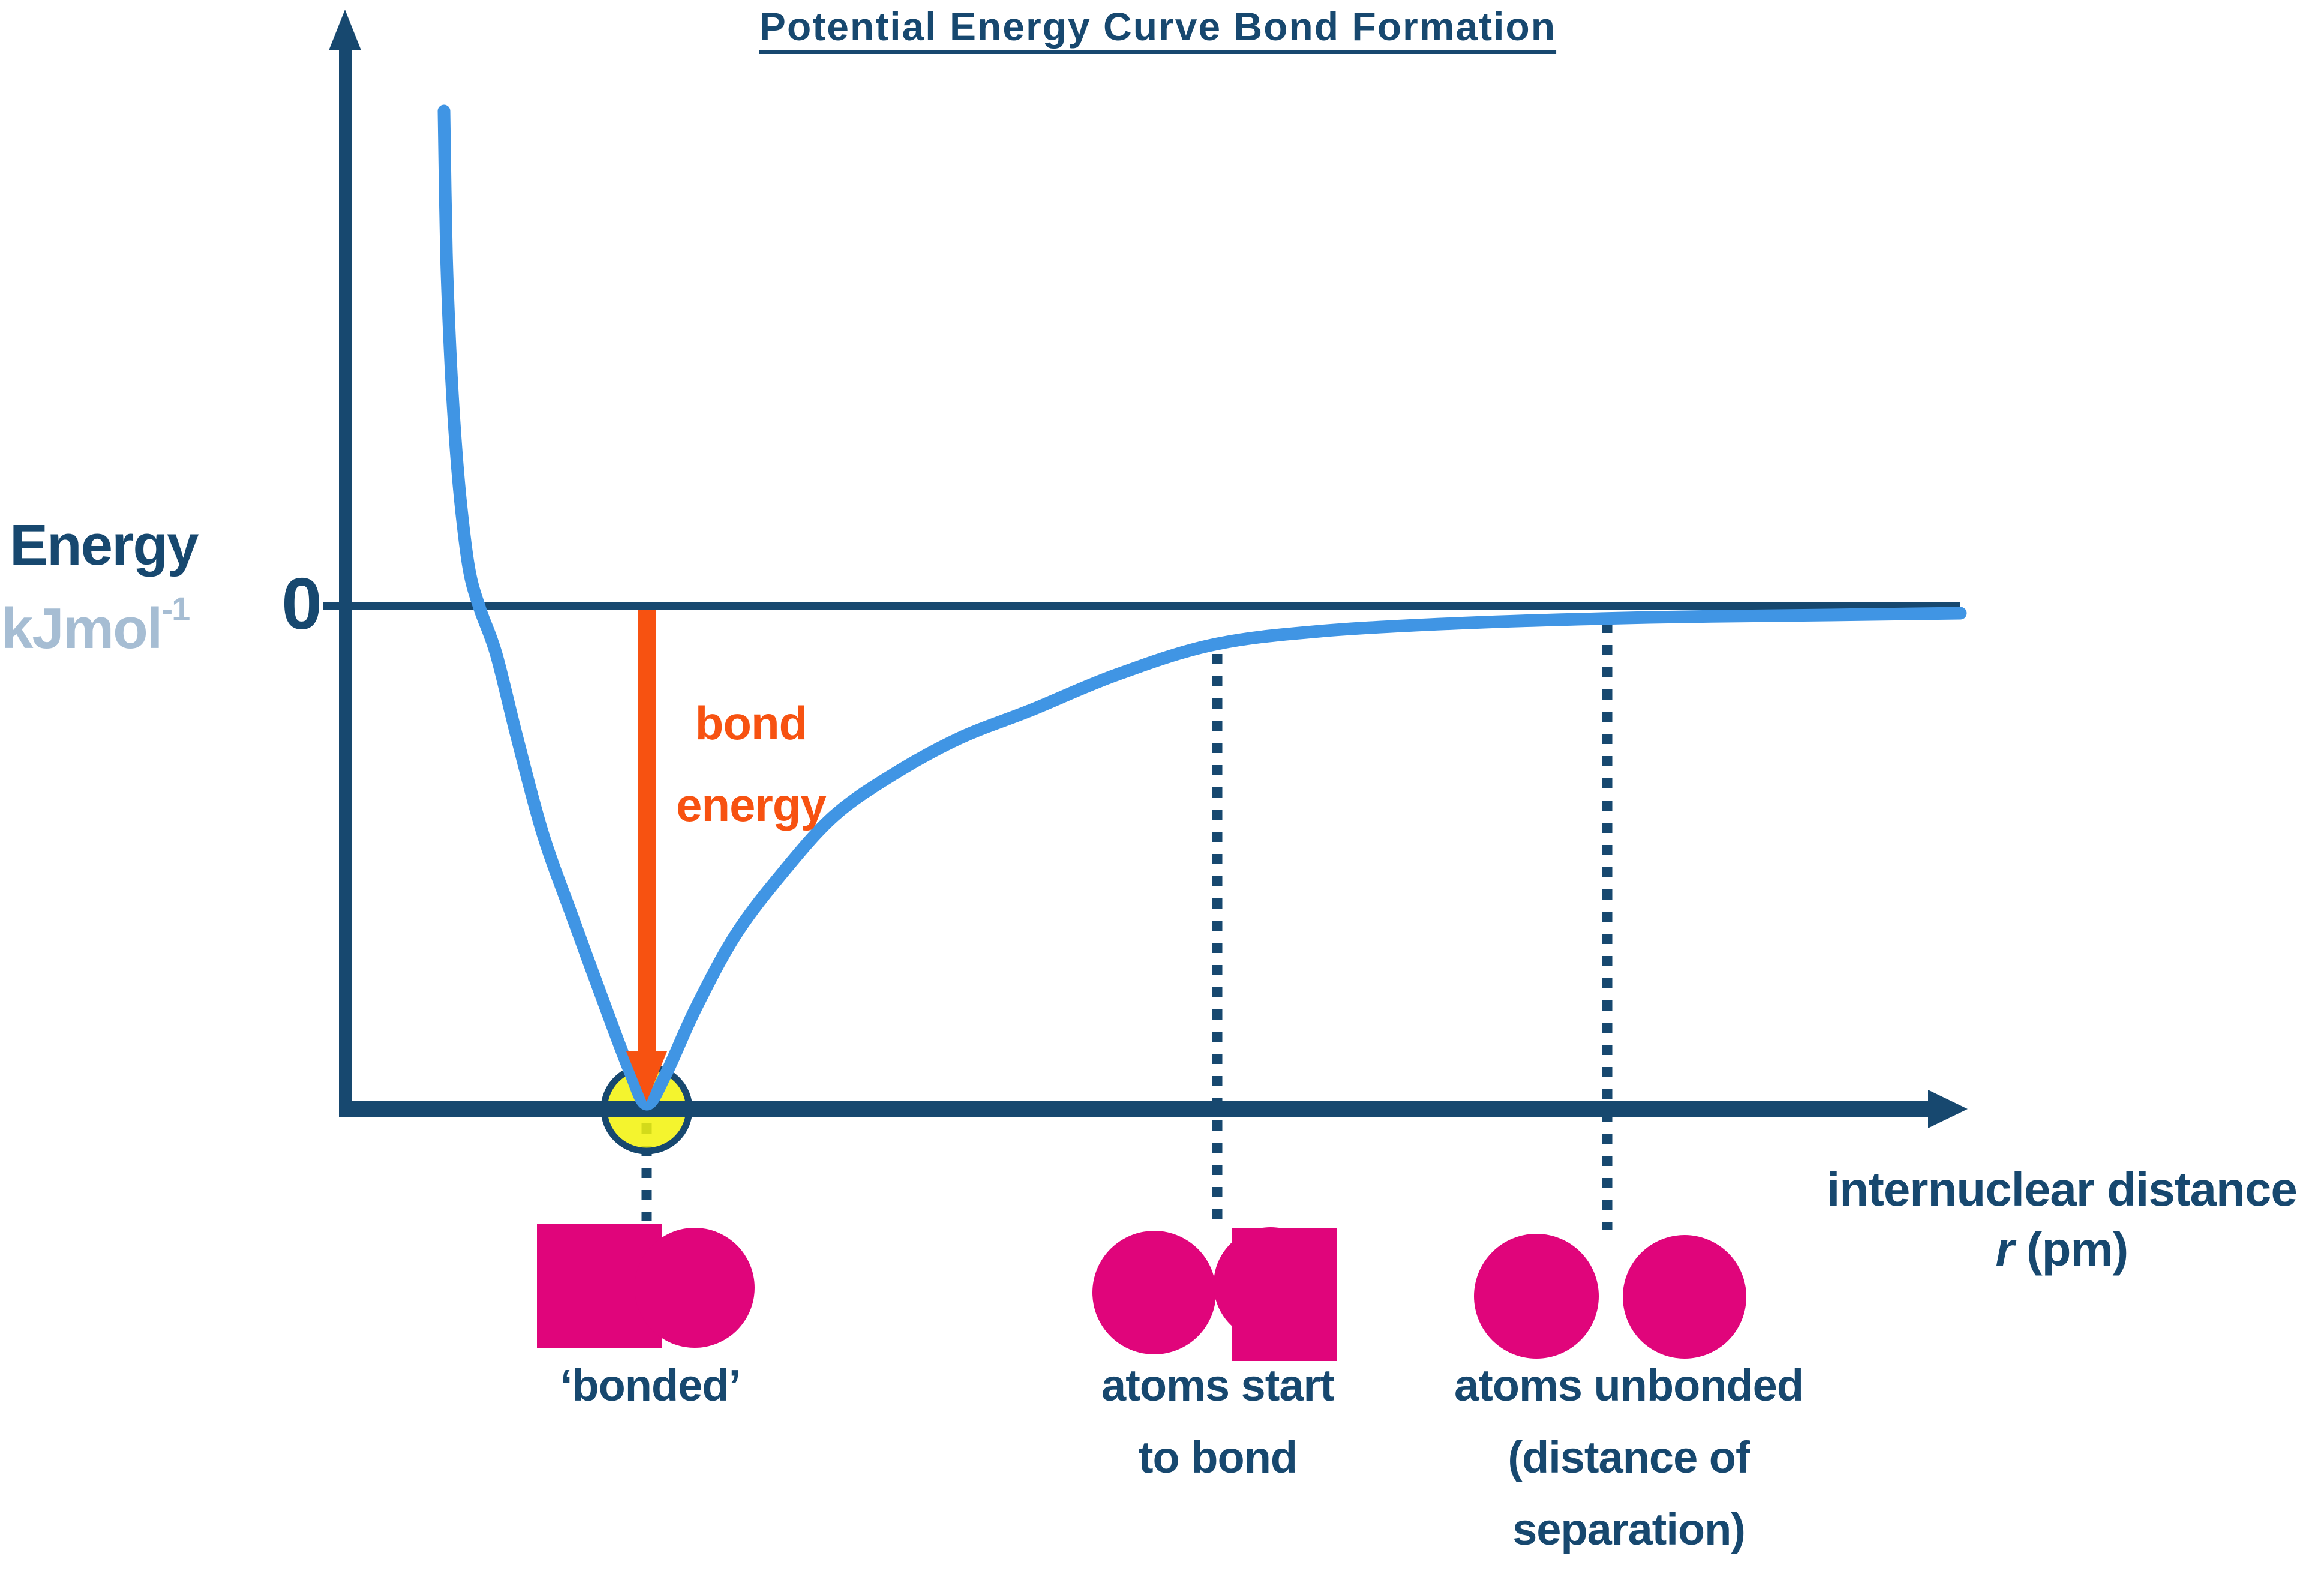 This screenshot has height=1589, width=2324. I want to click on y-axis-unit-exponent: -1, so click(175, 609).